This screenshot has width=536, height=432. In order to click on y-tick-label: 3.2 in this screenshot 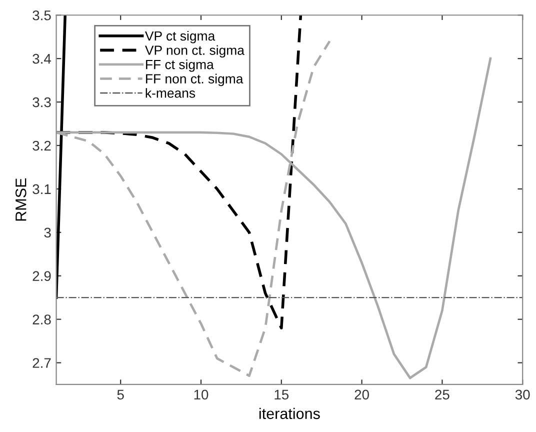, I will do `click(41, 145)`.